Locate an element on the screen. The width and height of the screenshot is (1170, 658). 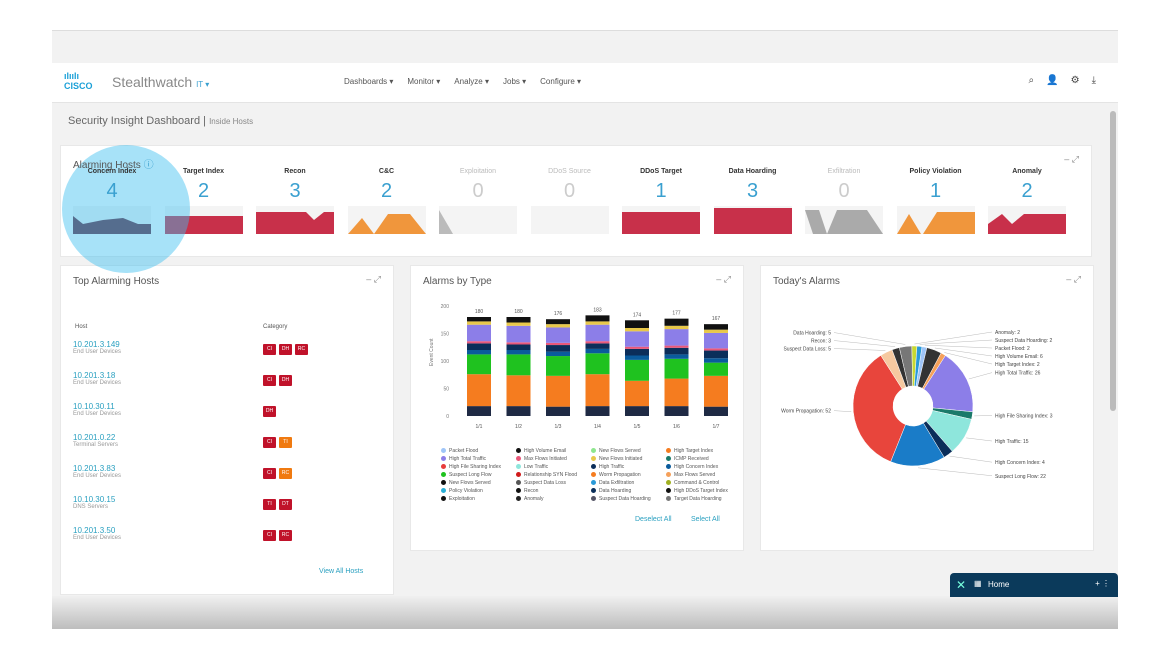
legend-item: Suspect Data Hoarding is located at coordinates (628, 500).